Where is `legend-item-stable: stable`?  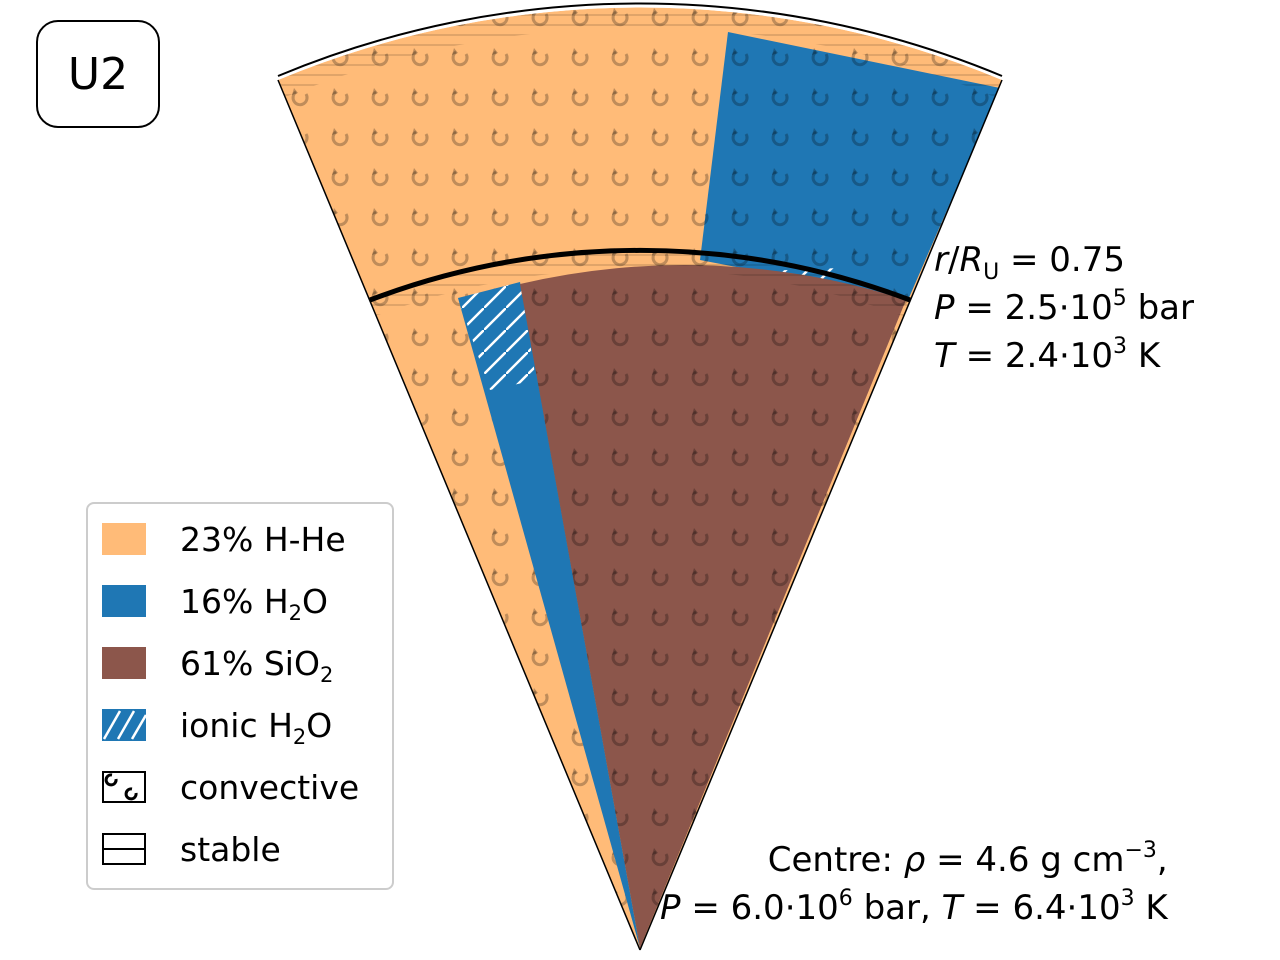 legend-item-stable: stable is located at coordinates (191, 849).